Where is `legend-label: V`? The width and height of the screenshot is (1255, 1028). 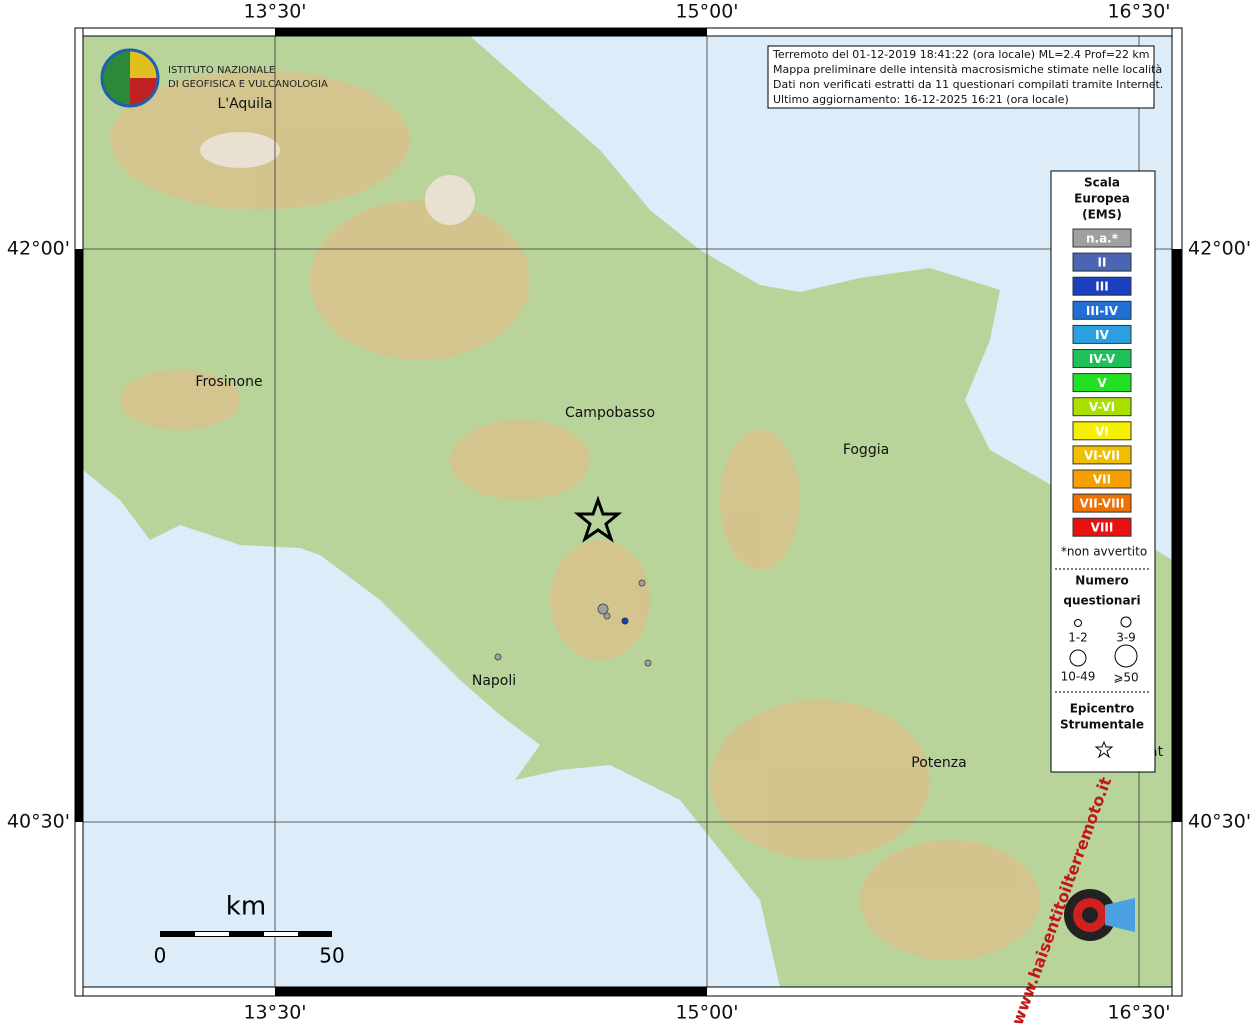
legend-label: V is located at coordinates (1102, 383).